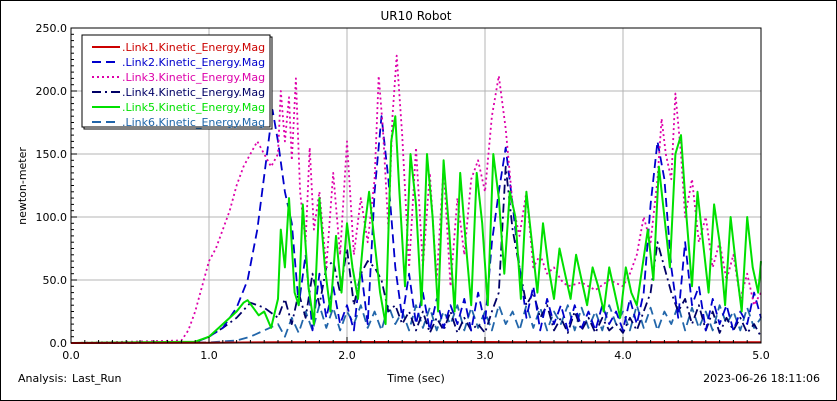 The width and height of the screenshot is (837, 401). I want to click on x-tick-label: 4.0, so click(623, 355).